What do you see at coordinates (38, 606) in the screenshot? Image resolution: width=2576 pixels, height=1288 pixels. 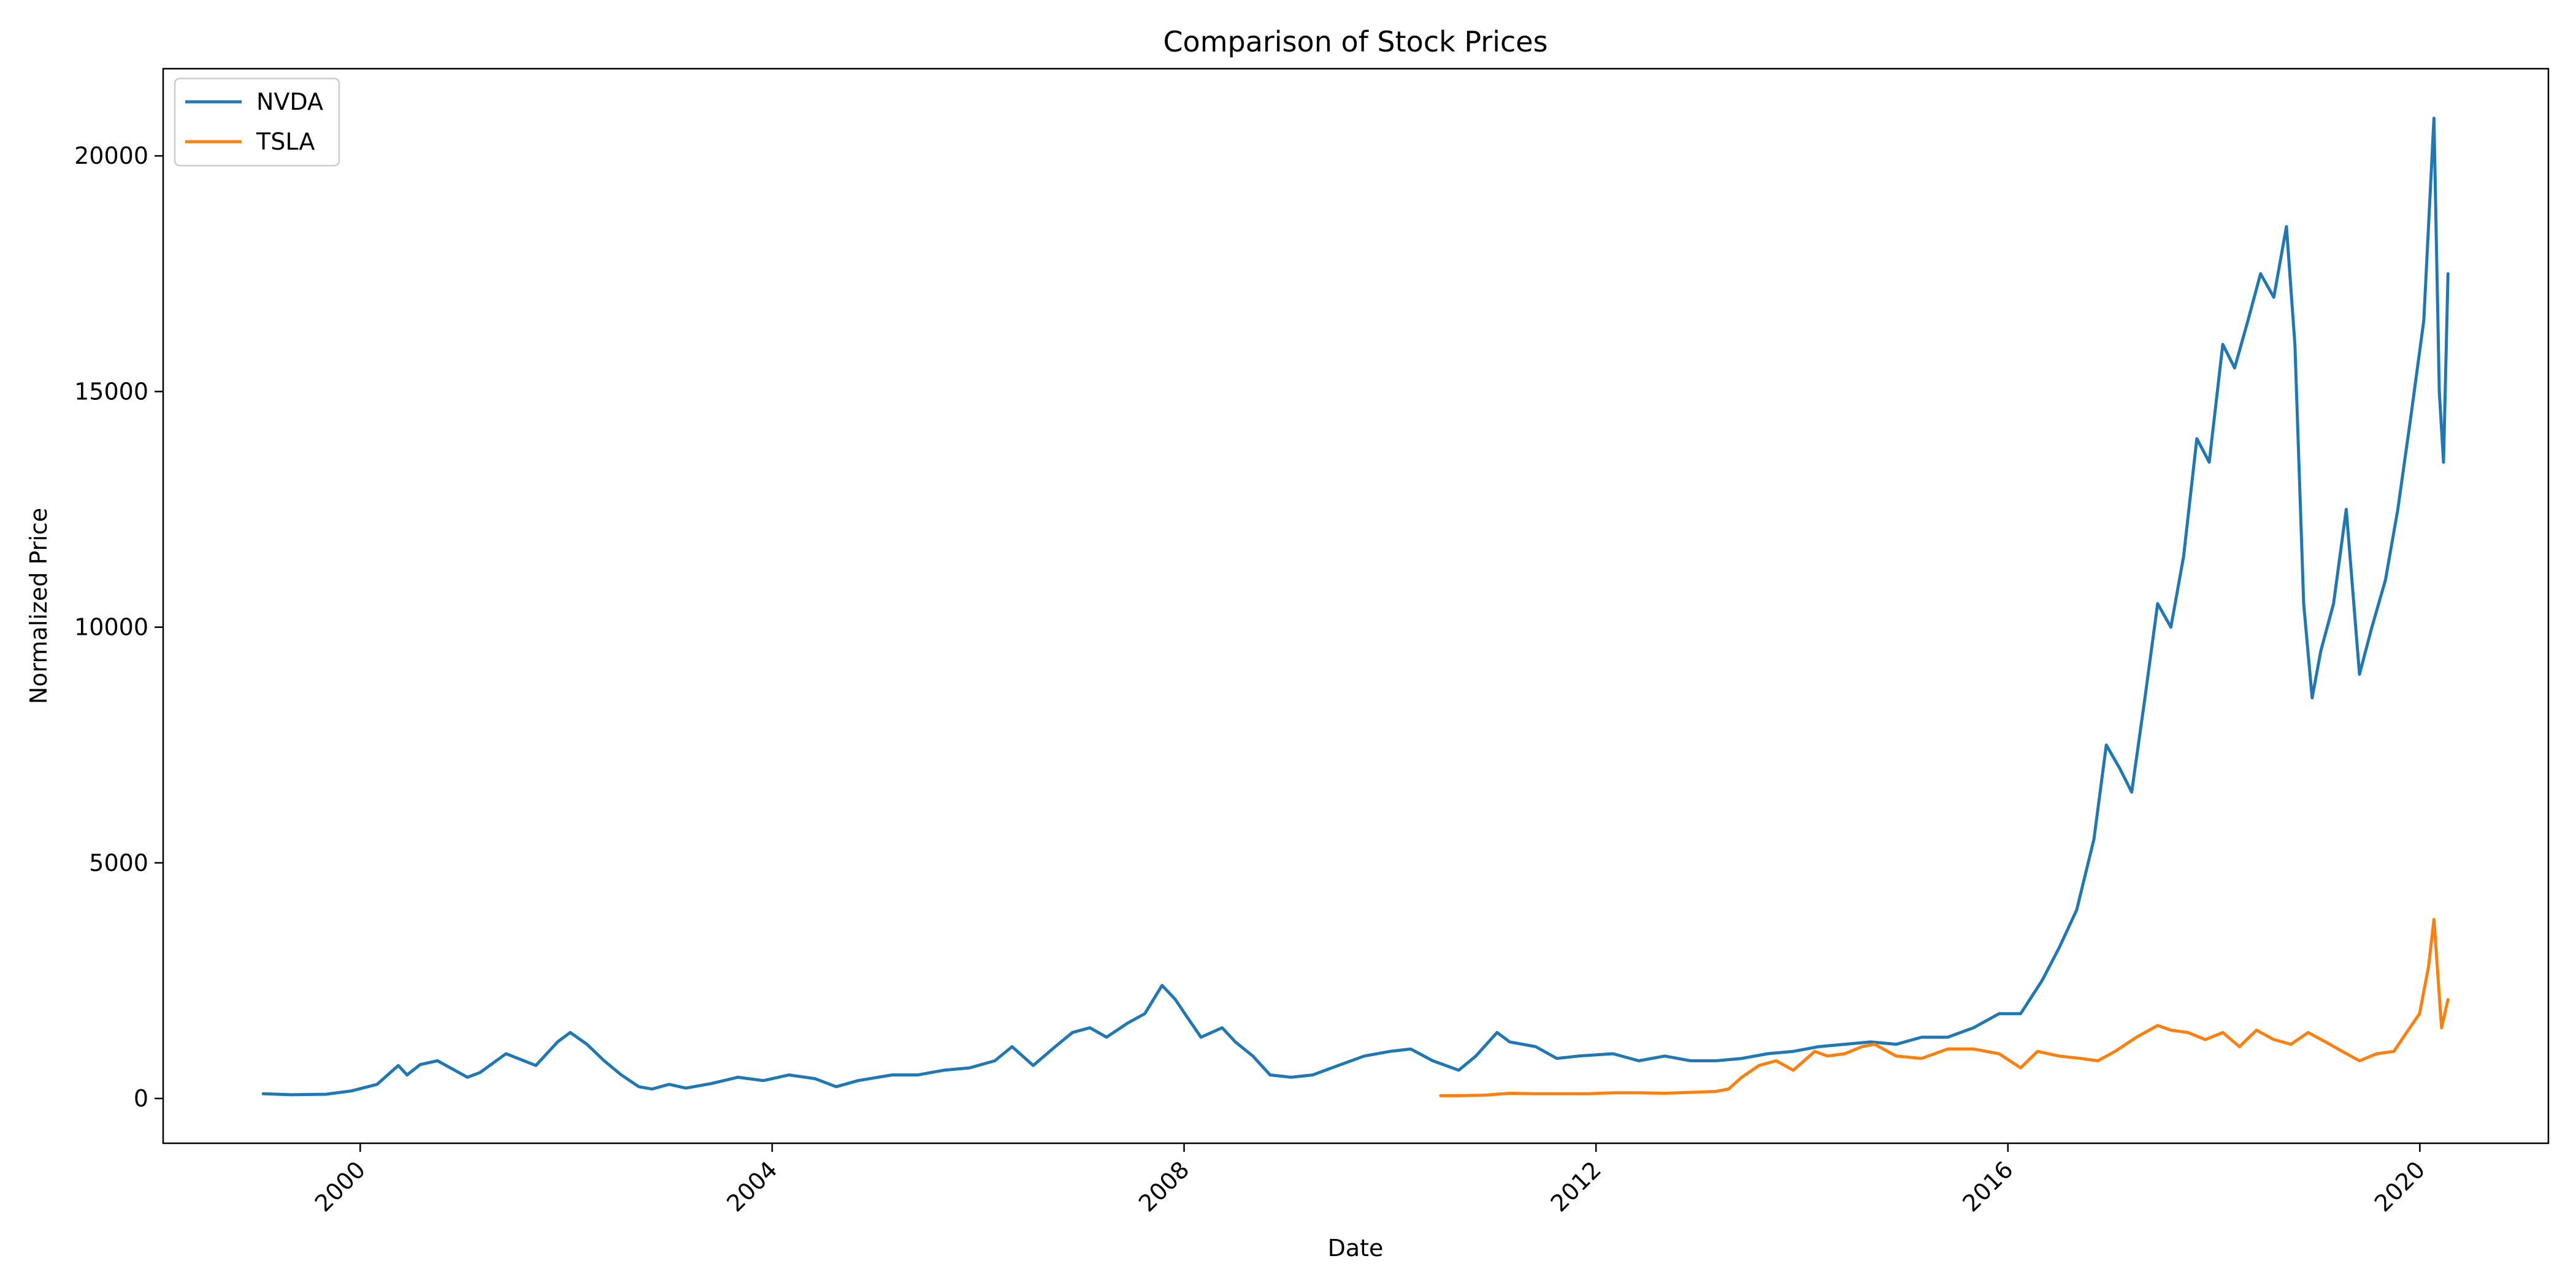 I see `y-axis-label: Normalized Price` at bounding box center [38, 606].